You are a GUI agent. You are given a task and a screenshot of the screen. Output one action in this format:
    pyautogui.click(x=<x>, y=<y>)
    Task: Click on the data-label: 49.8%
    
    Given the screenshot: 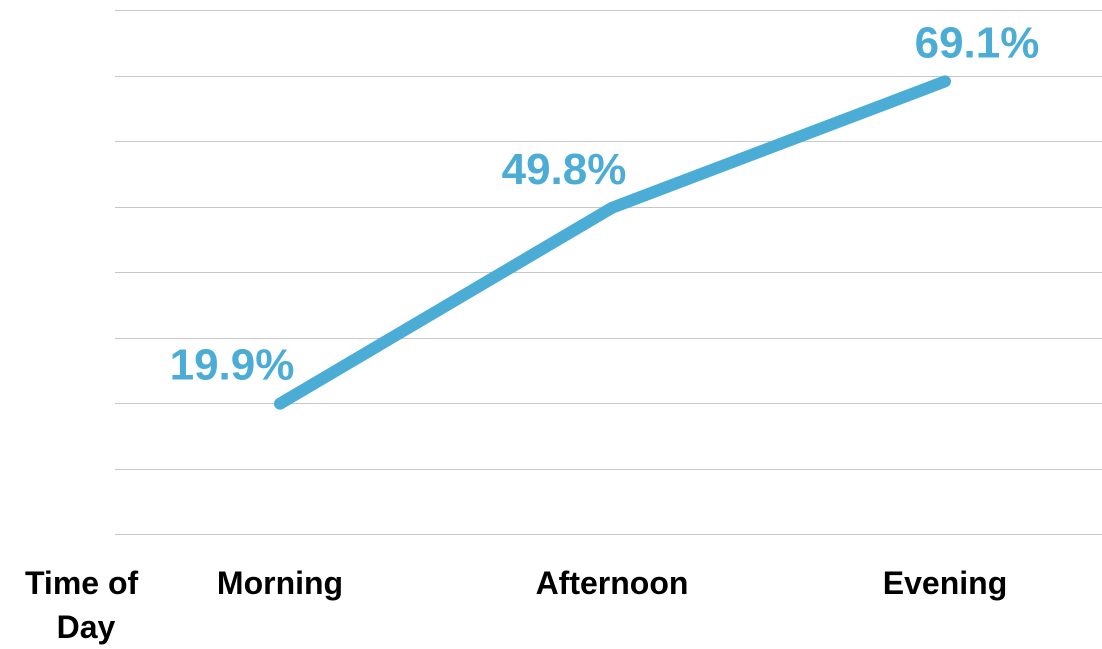 What is the action you would take?
    pyautogui.click(x=564, y=169)
    